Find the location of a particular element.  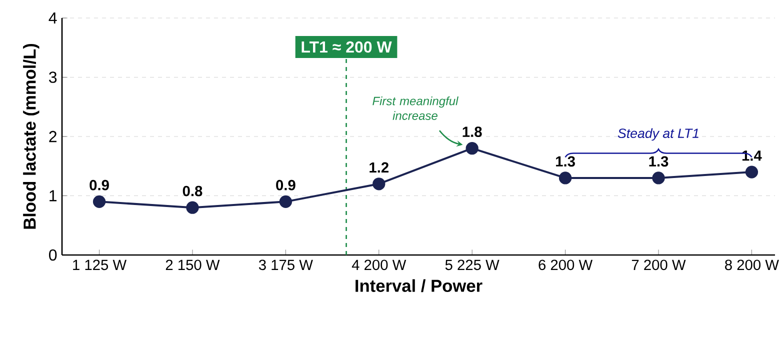

ref-line-label: LT1 ≈ 200 W is located at coordinates (347, 47).